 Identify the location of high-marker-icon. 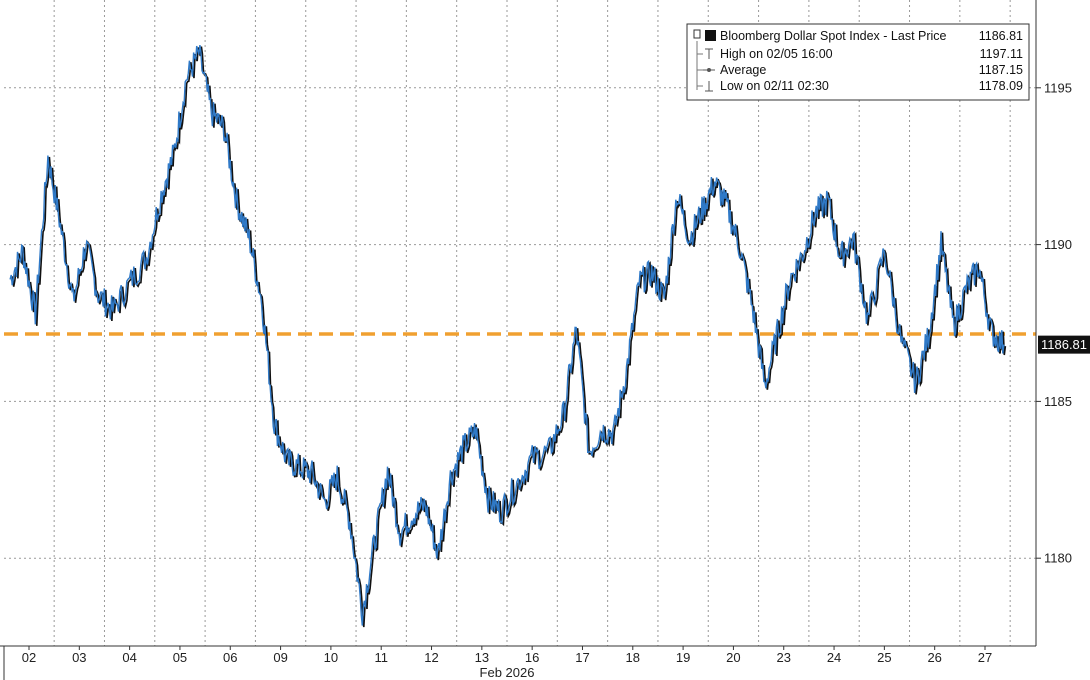
(709, 53).